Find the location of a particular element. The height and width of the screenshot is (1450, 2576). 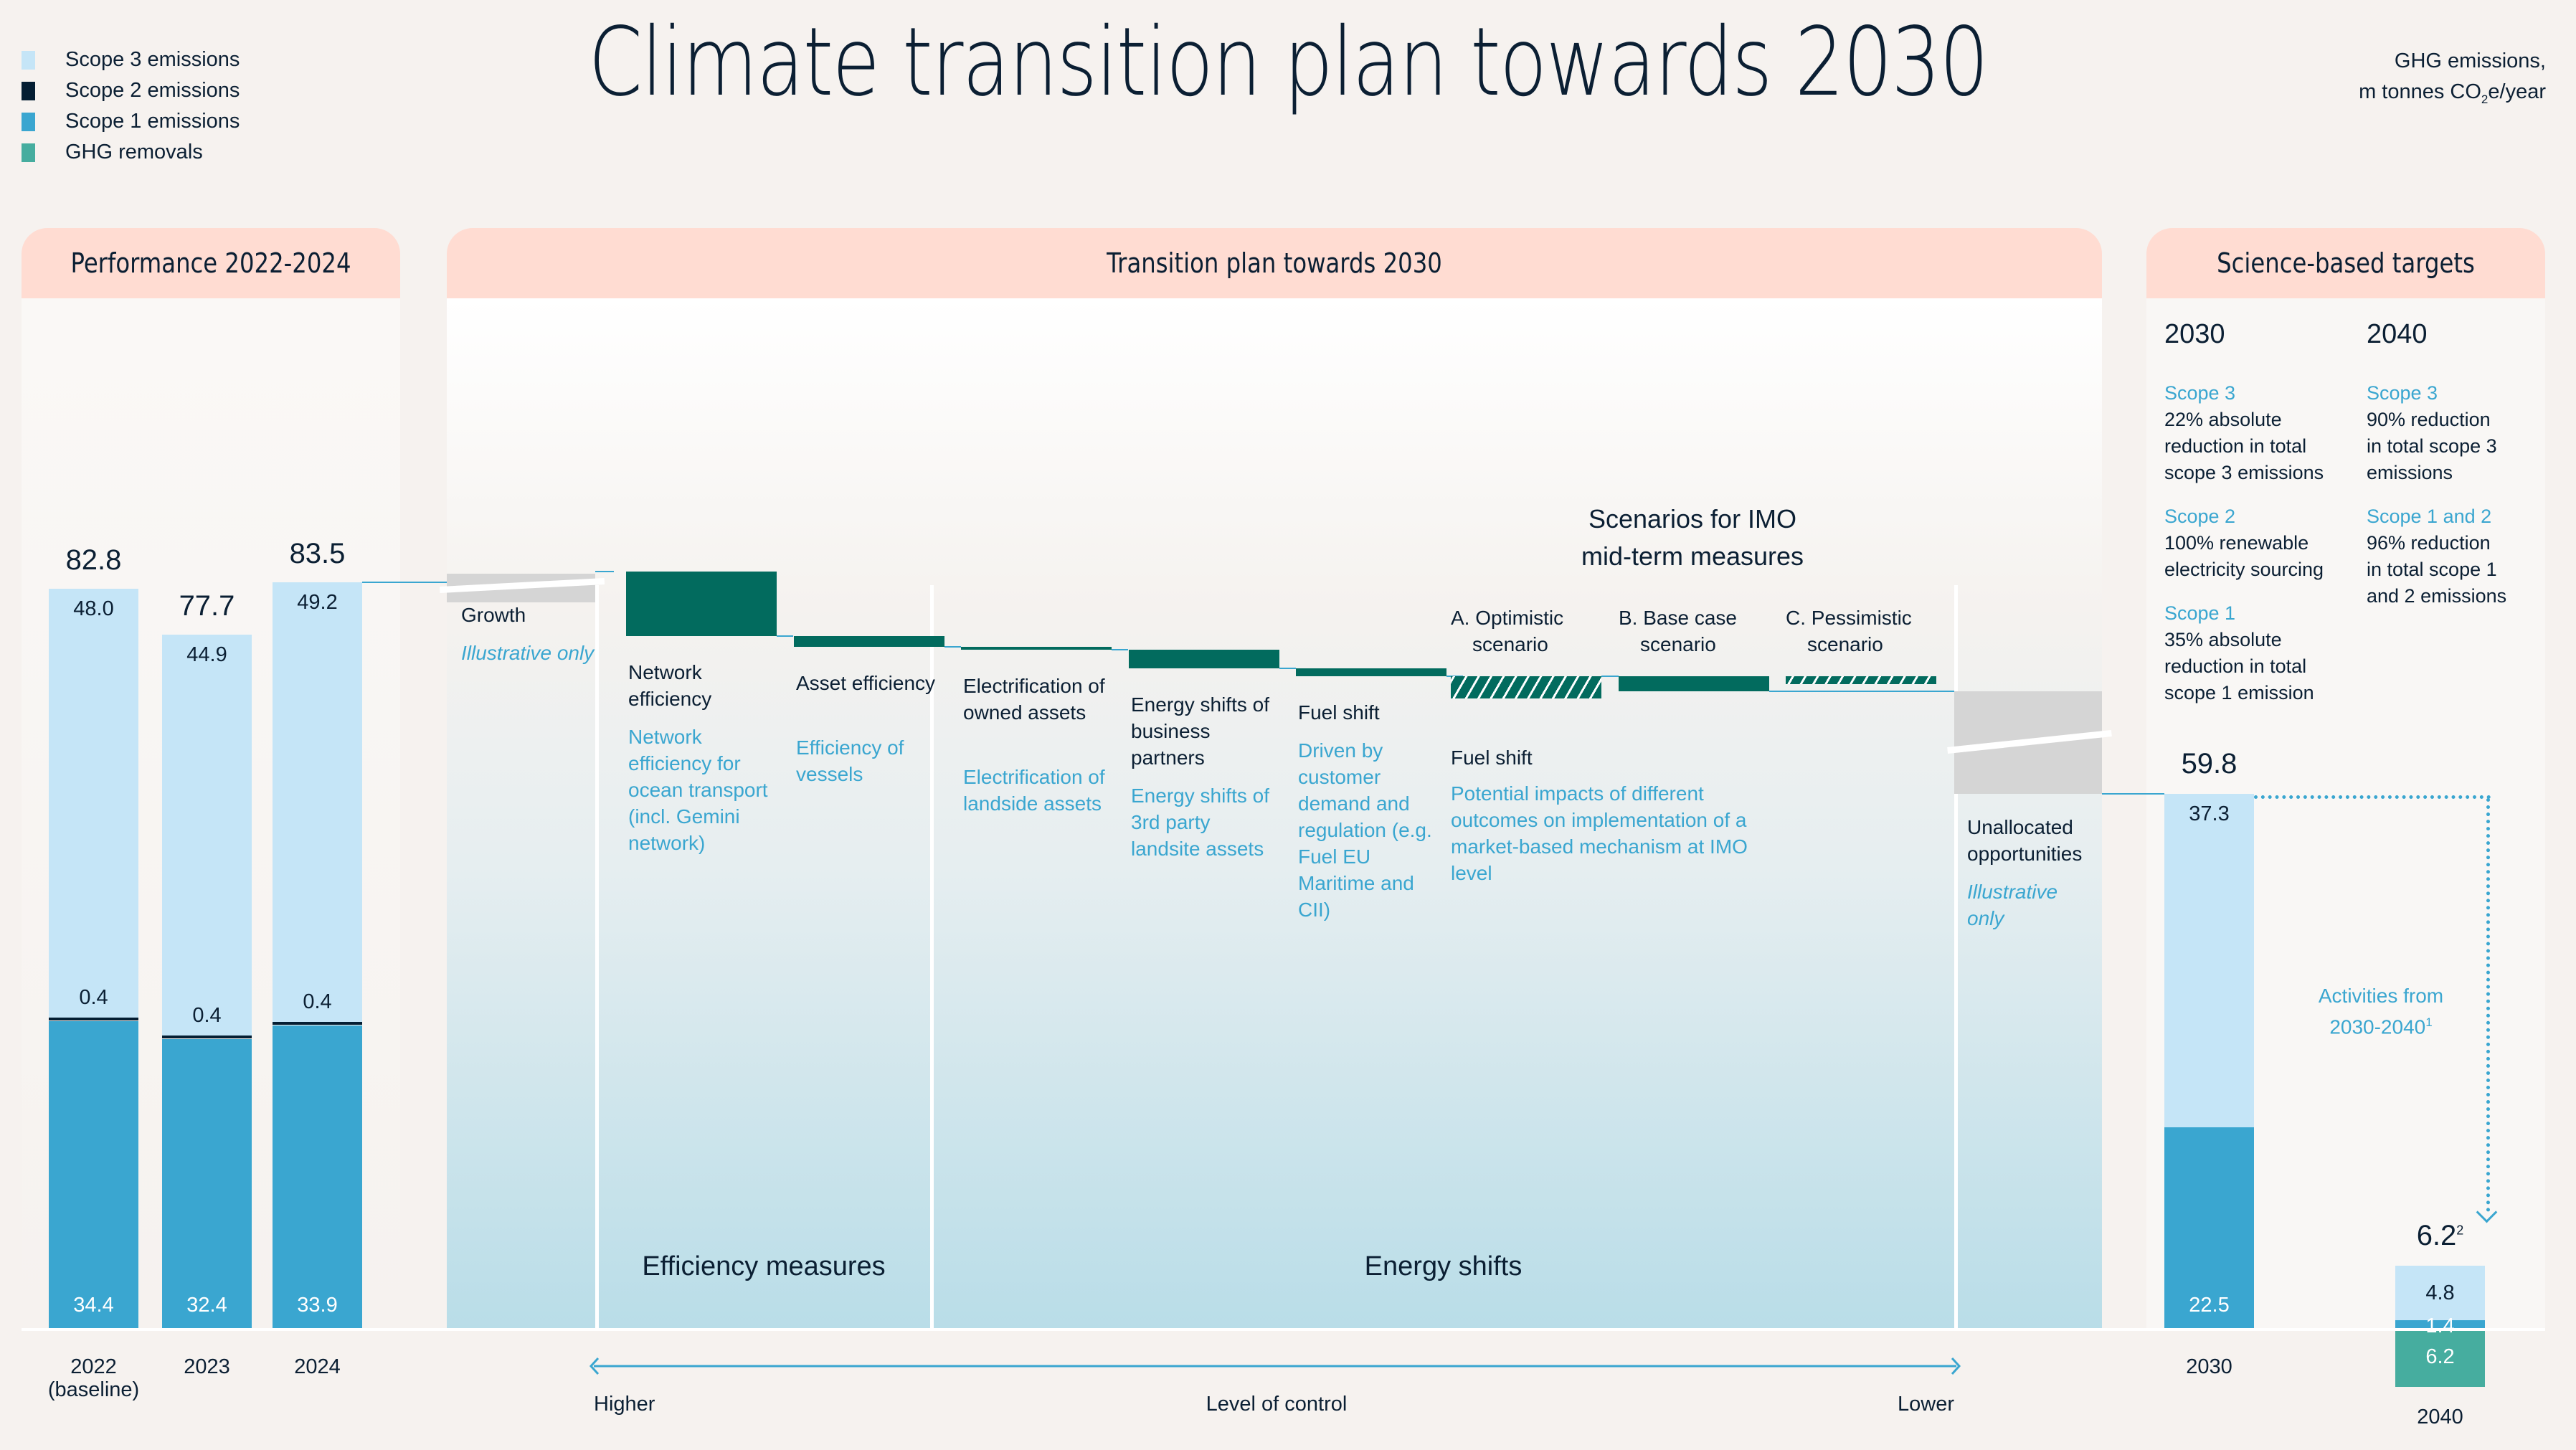

step-title-electrification: Electrification of owned assets is located at coordinates (1034, 699).